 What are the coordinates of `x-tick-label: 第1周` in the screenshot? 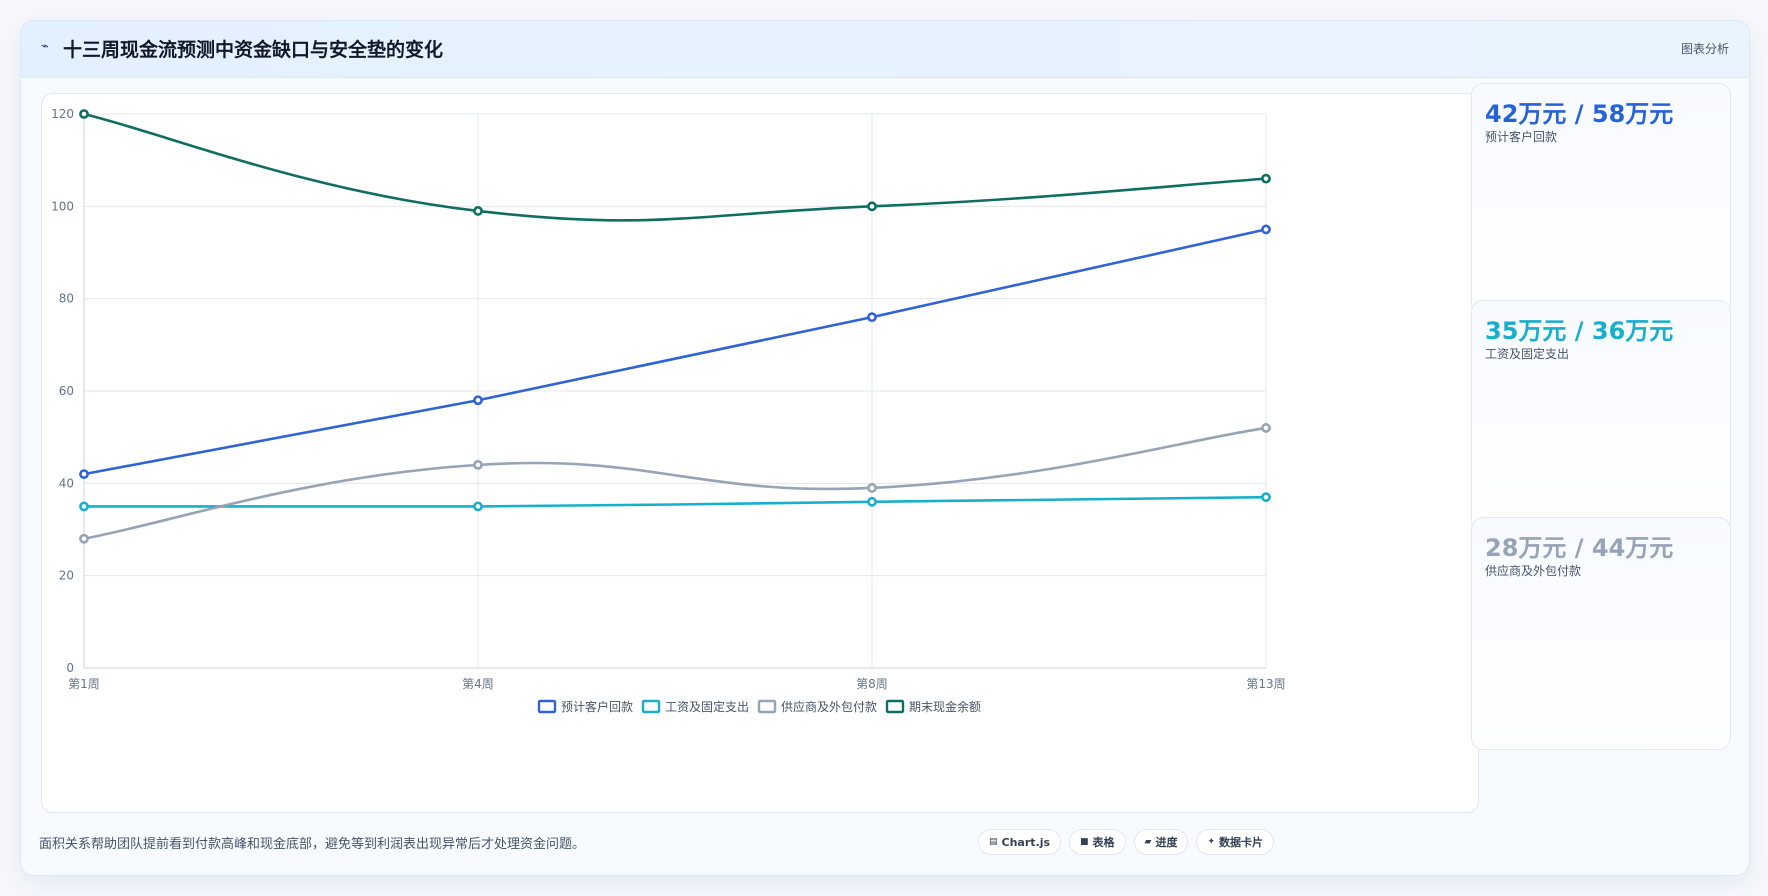 It's located at (84, 684).